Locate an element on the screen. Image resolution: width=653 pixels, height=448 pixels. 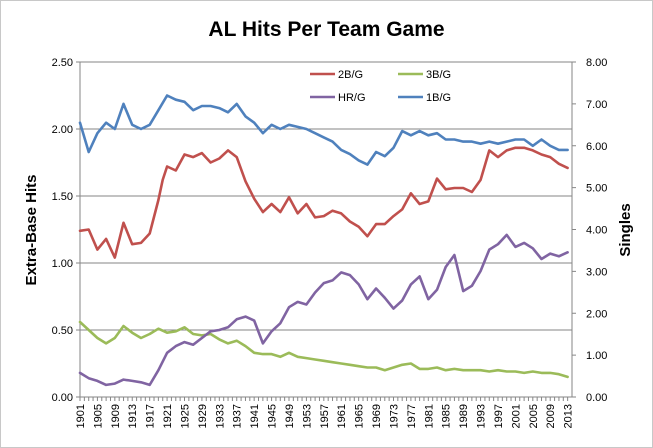
x-tick-label: 1917 is located at coordinates (151, 416).